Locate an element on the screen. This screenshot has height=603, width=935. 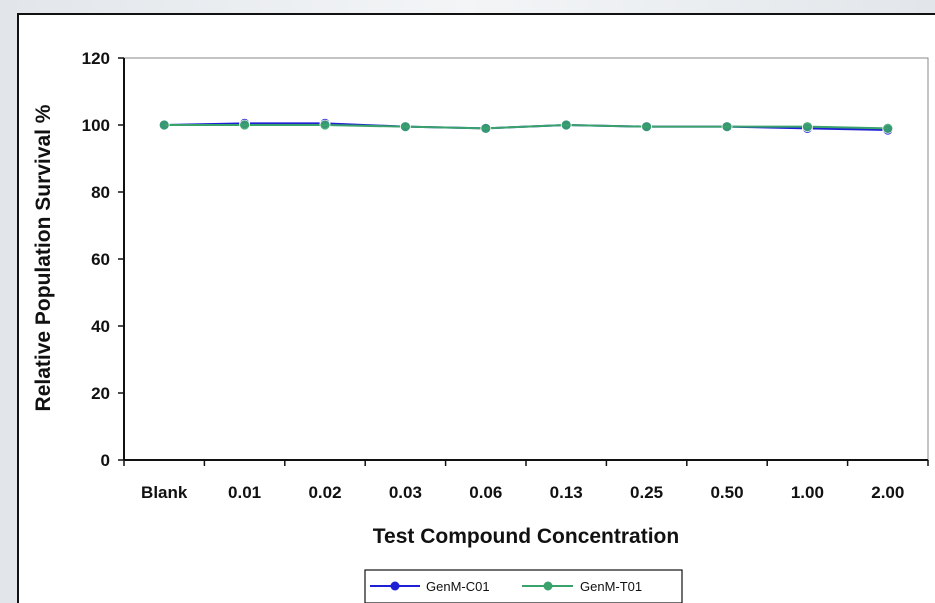
x-tick-label: Blank is located at coordinates (164, 492).